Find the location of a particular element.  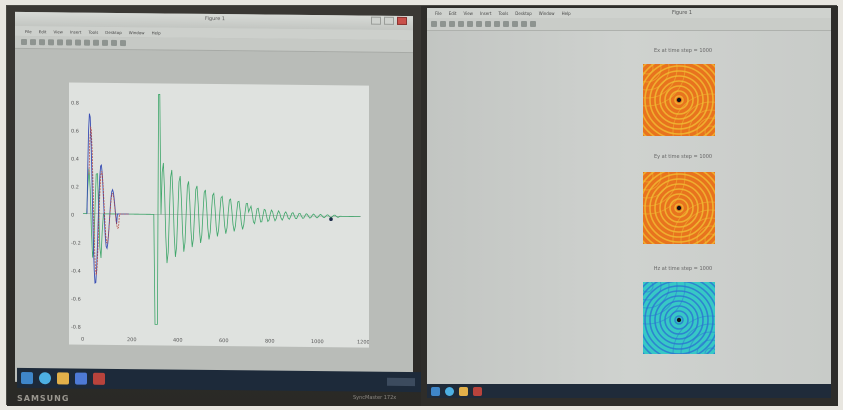

left-taskbar is located at coordinates (219, 380).